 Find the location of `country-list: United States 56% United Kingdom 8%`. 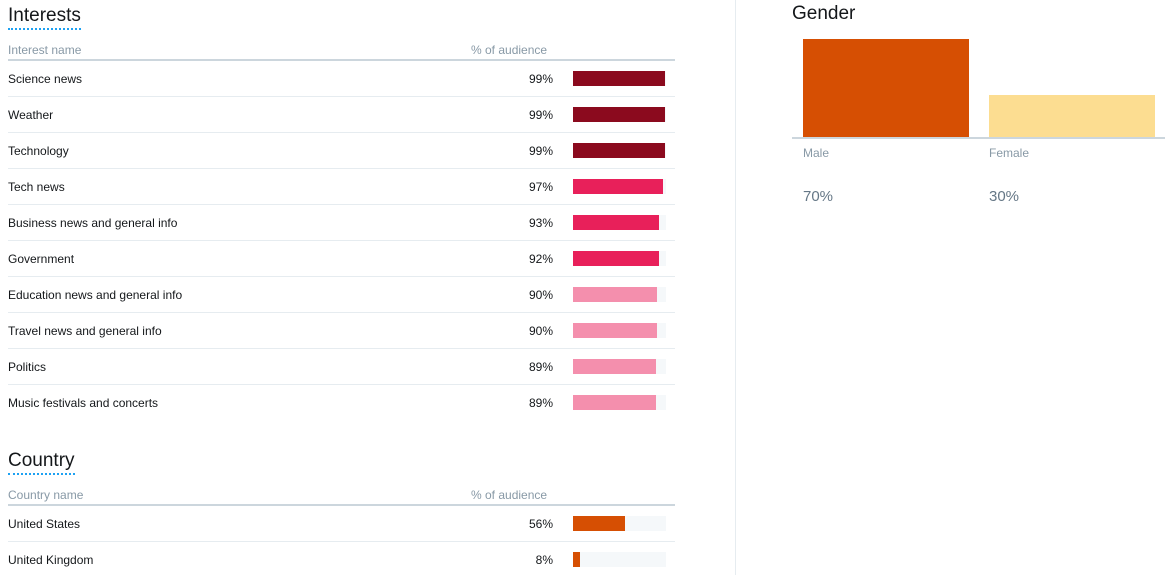

country-list: United States 56% United Kingdom 8% is located at coordinates (341, 541).